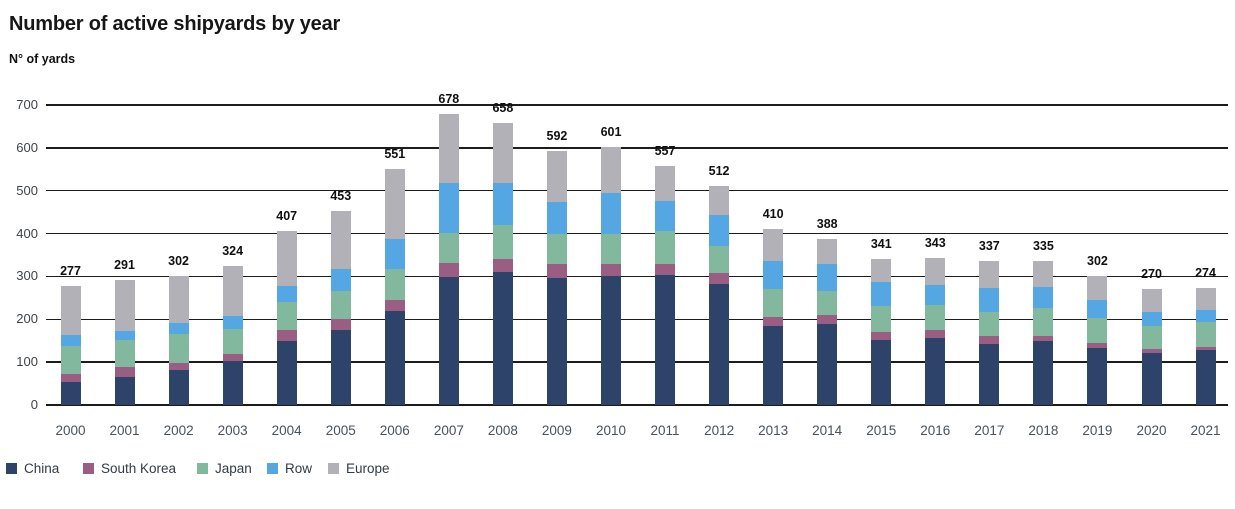 The height and width of the screenshot is (509, 1235). Describe the element at coordinates (124, 390) in the screenshot. I see `bar-segment-china-2001` at that location.